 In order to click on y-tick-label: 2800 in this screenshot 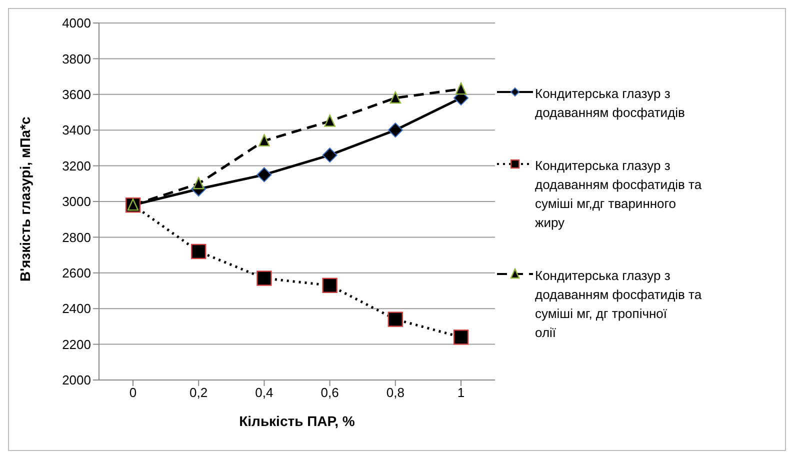, I will do `click(76, 237)`.